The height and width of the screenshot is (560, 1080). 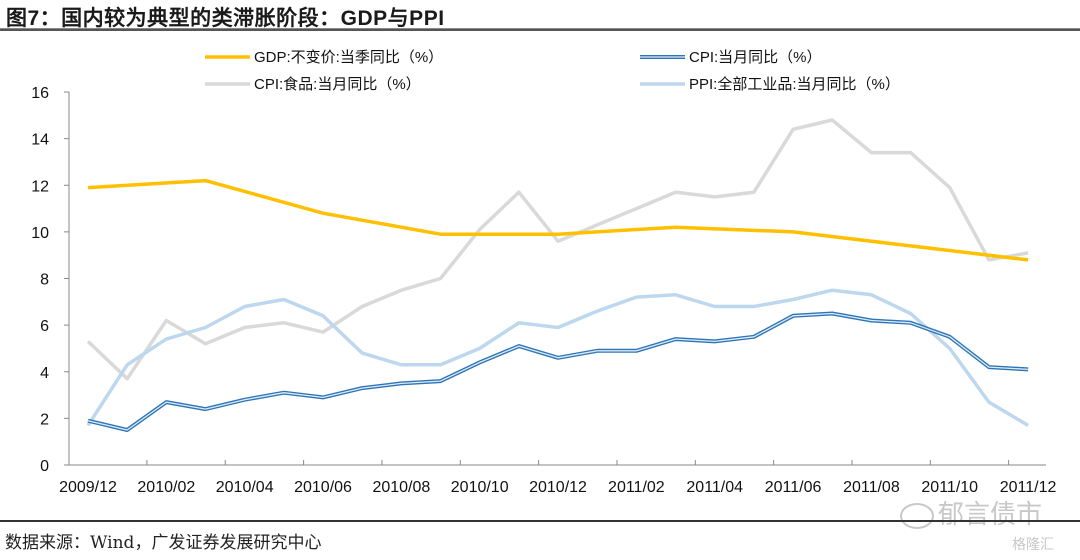 I want to click on watermark-sub: 格隆汇, so click(x=1033, y=544).